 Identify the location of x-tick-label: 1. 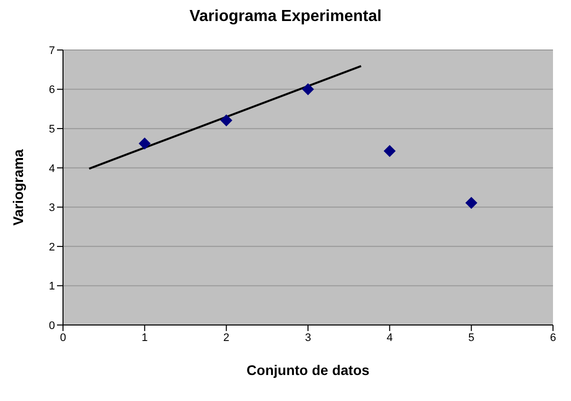
(145, 338).